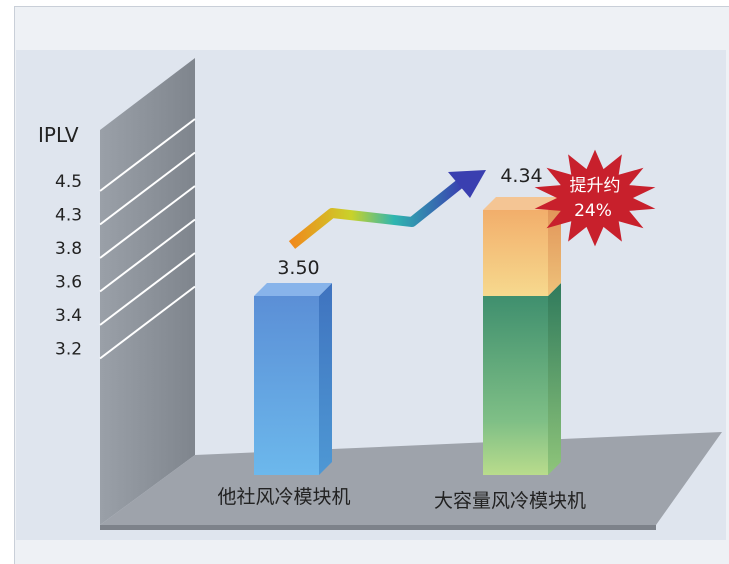 The image size is (729, 564). What do you see at coordinates (510, 501) in the screenshot?
I see `category-label-large: 大容量风冷模块机` at bounding box center [510, 501].